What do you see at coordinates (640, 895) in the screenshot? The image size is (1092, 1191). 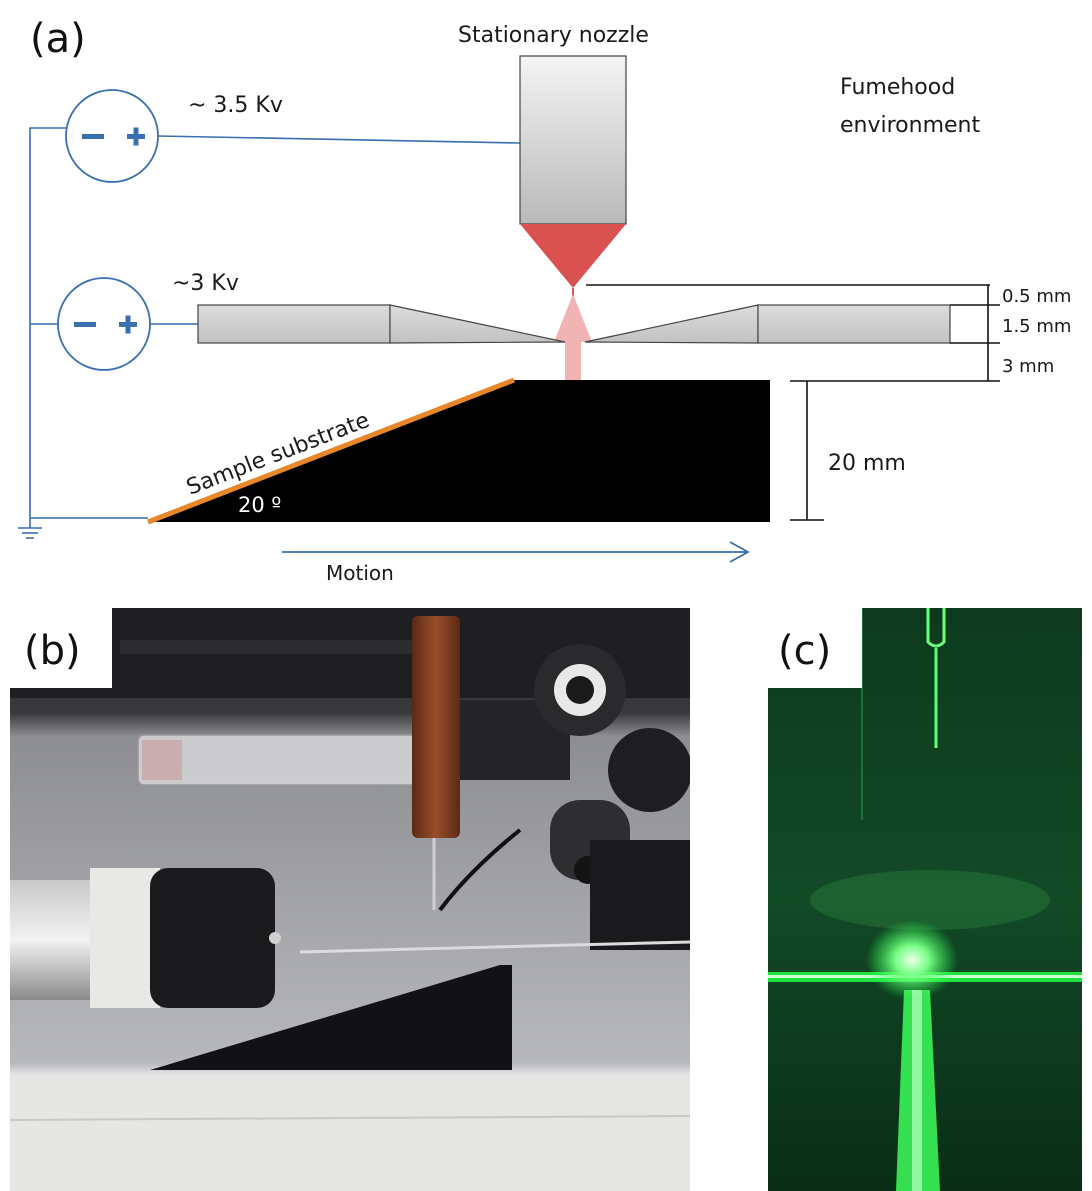 I see `photo-b-post` at bounding box center [640, 895].